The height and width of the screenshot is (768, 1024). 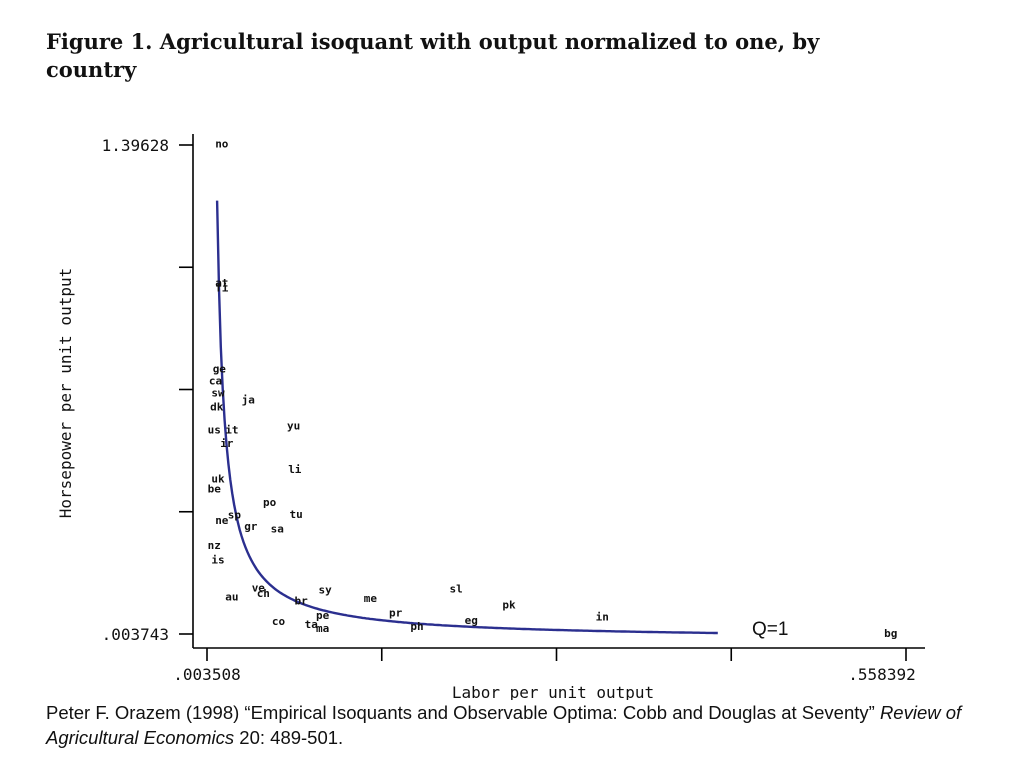 I want to click on point-fi: fi, so click(x=222, y=288).